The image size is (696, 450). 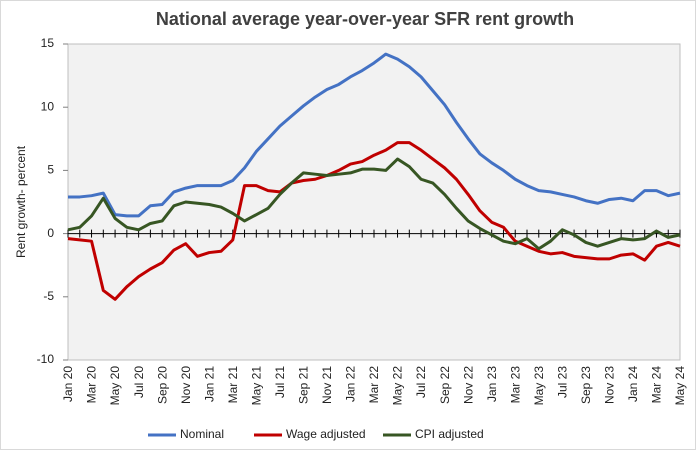 What do you see at coordinates (468, 385) in the screenshot?
I see `x-tick-label: Nov 22` at bounding box center [468, 385].